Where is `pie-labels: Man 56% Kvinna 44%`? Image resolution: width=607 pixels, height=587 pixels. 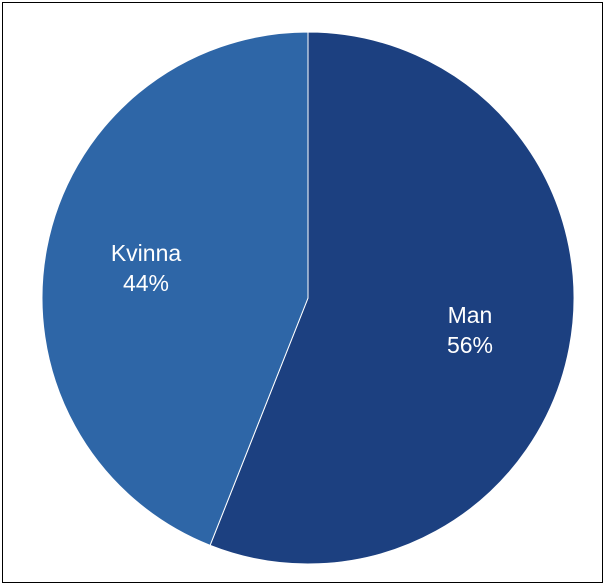 pie-labels: Man 56% Kvinna 44% is located at coordinates (302, 299).